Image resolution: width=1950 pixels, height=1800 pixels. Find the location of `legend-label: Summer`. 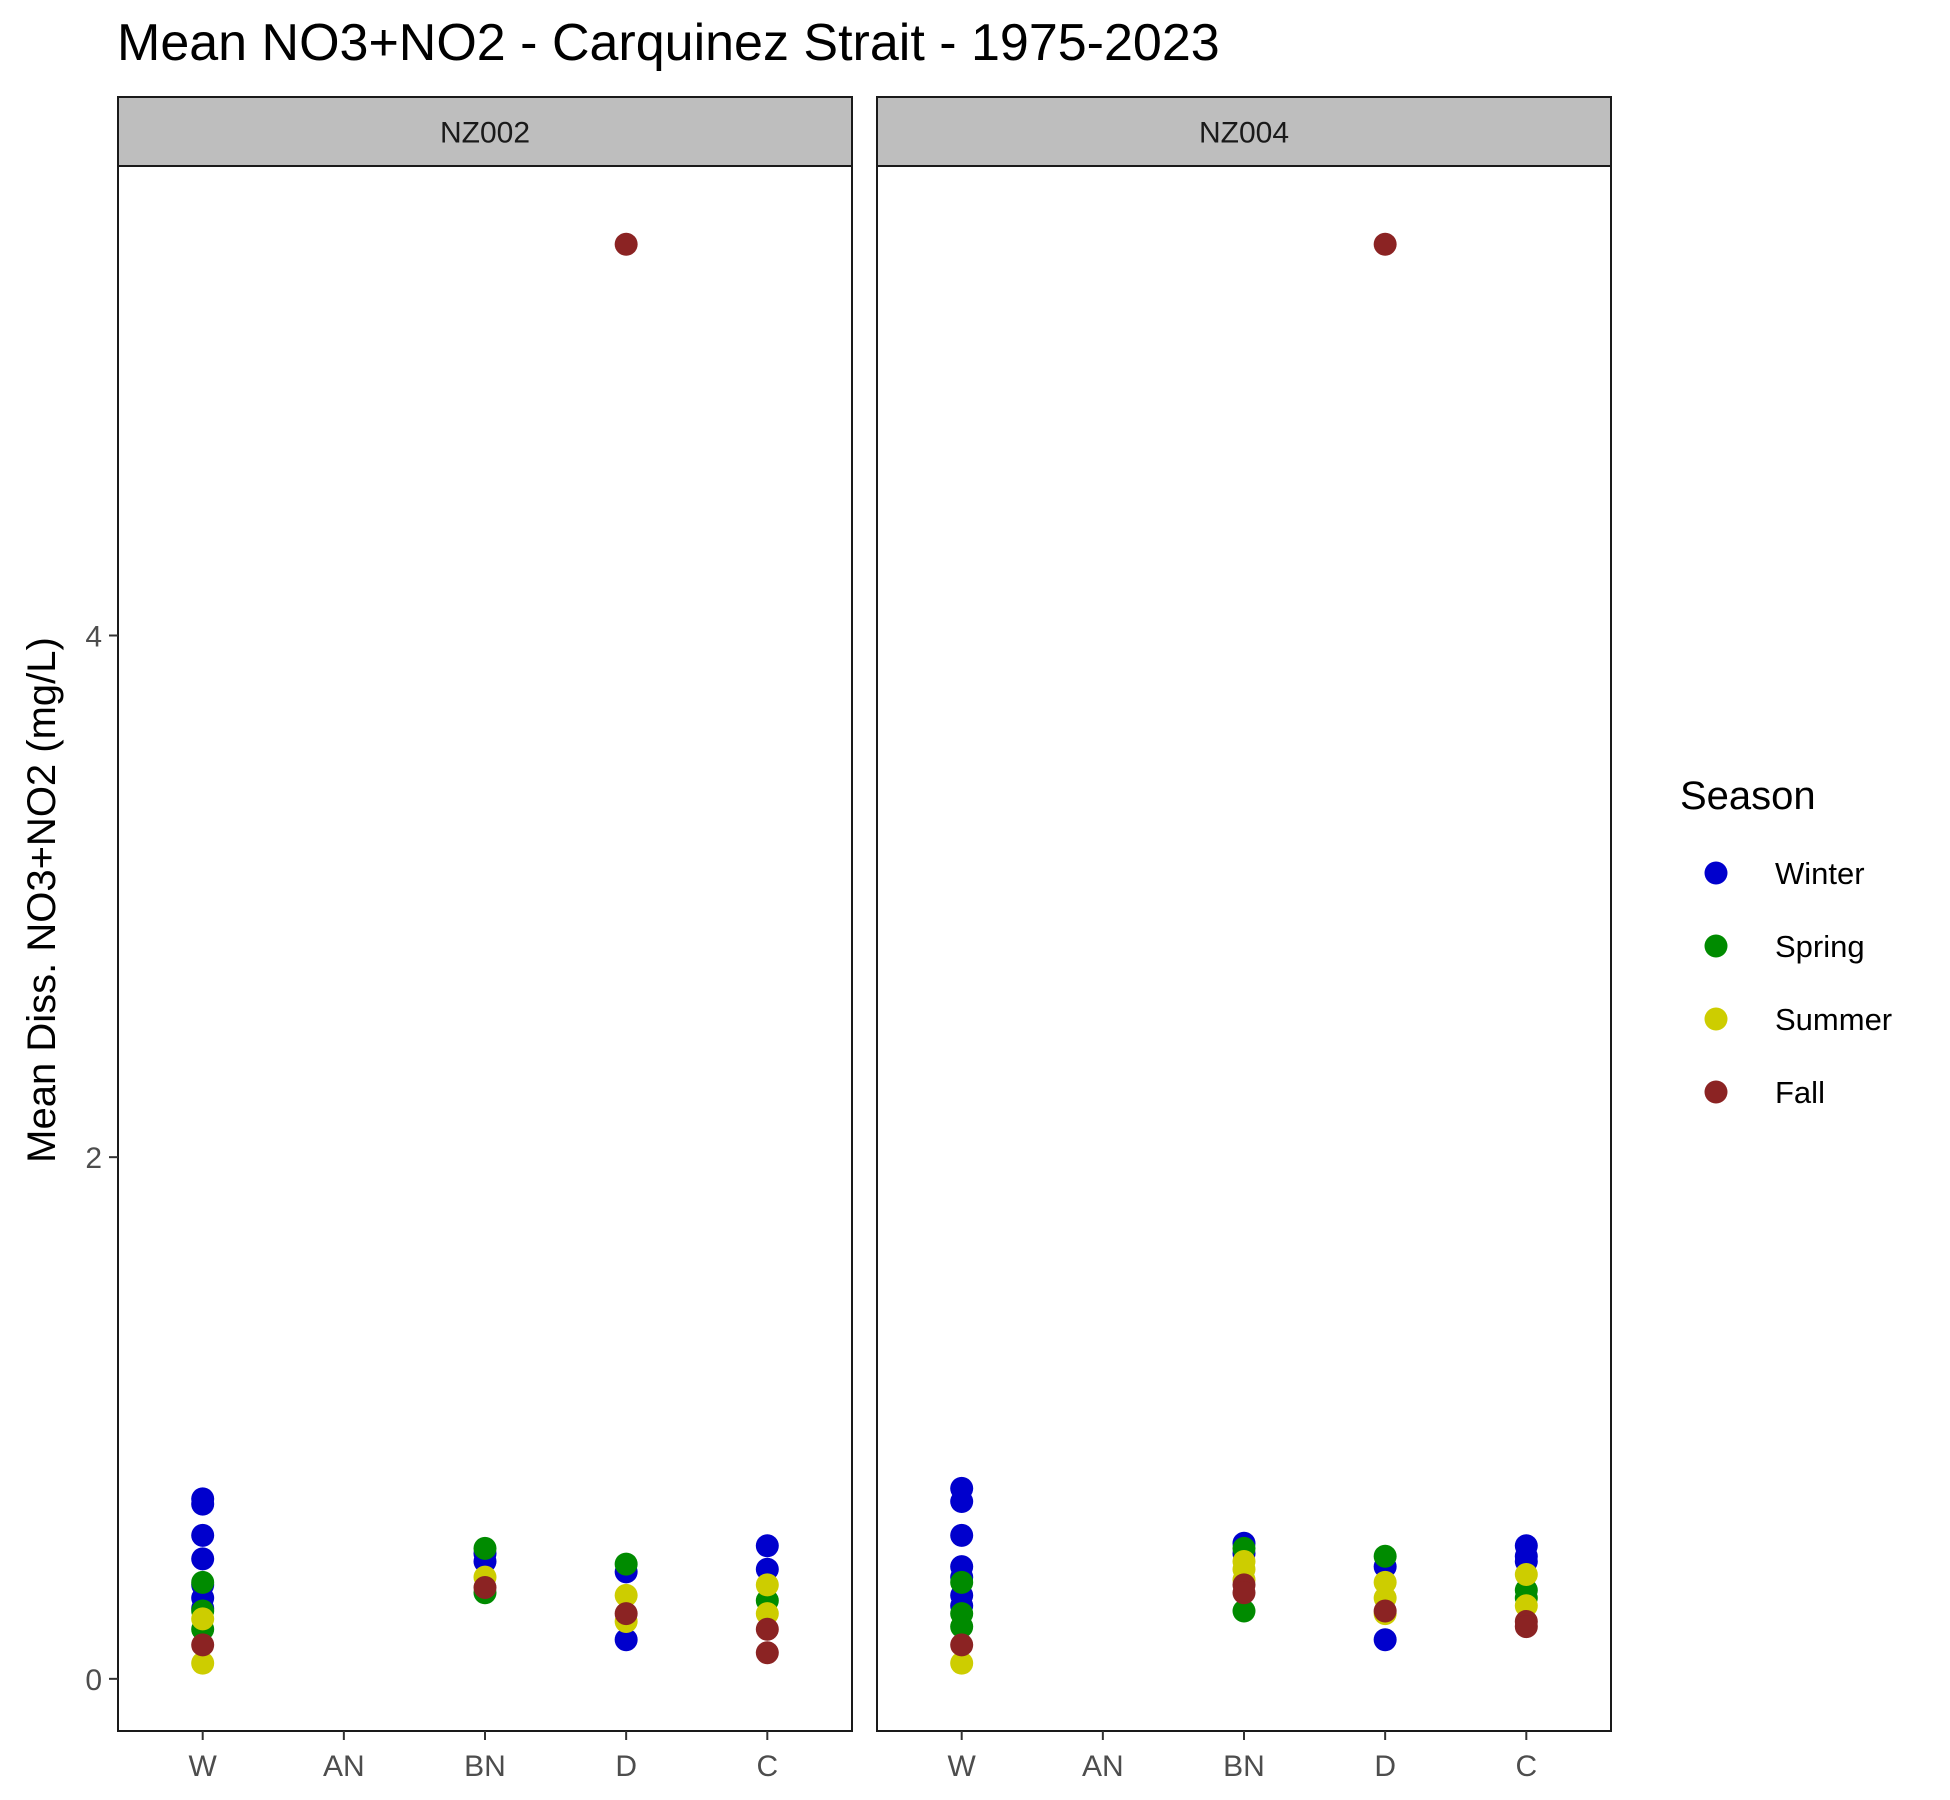

legend-label: Summer is located at coordinates (1833, 1019).